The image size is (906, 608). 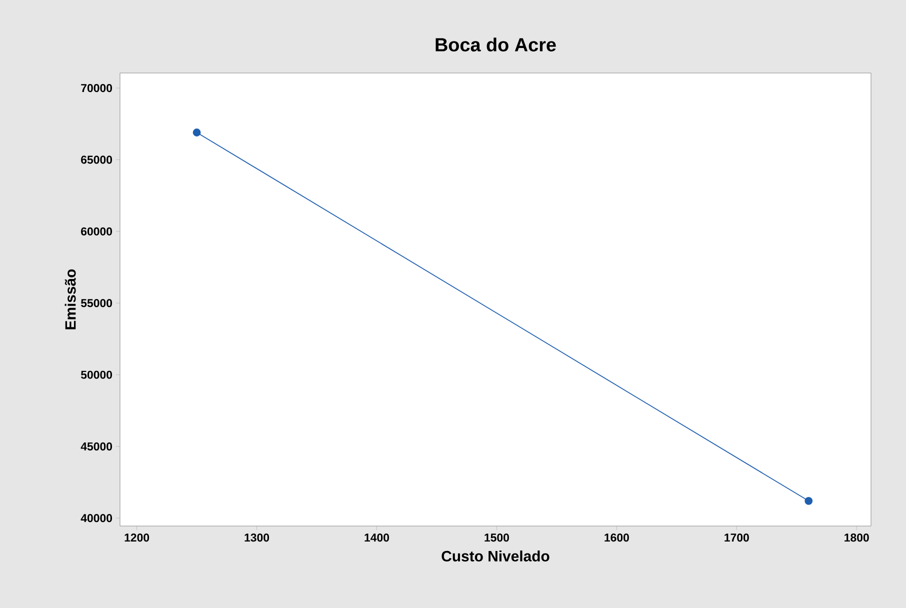 I want to click on y-tick-label: 45000, so click(x=96, y=446).